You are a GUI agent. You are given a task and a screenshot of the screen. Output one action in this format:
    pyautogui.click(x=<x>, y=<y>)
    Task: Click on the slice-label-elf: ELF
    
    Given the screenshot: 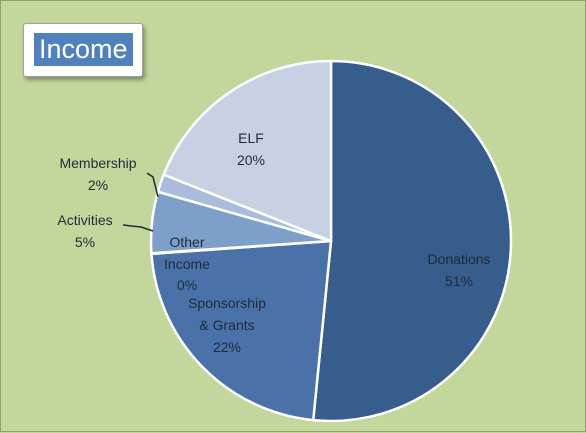 What is the action you would take?
    pyautogui.click(x=251, y=138)
    